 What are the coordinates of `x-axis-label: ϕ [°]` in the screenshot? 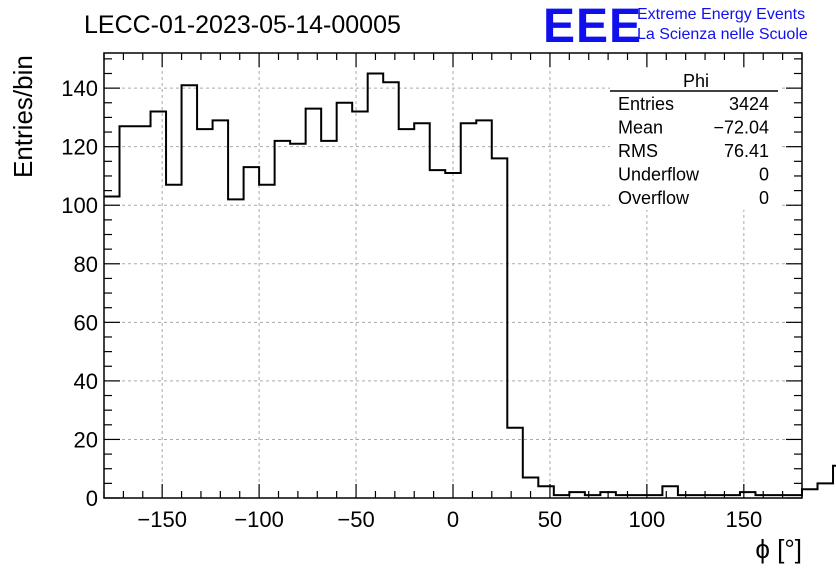 It's located at (778, 549).